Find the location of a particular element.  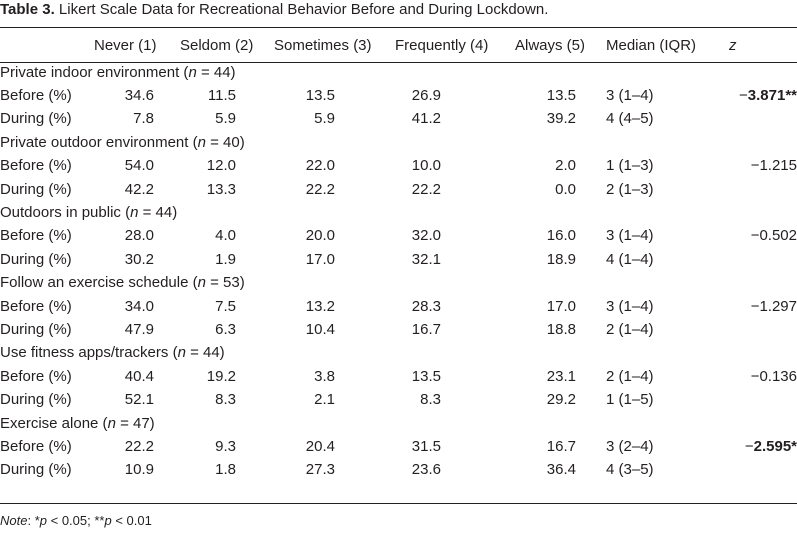

table-row: During (%) 42.2 13.3 22.2 22.2 0.0 2 (1–3) is located at coordinates (398, 189).